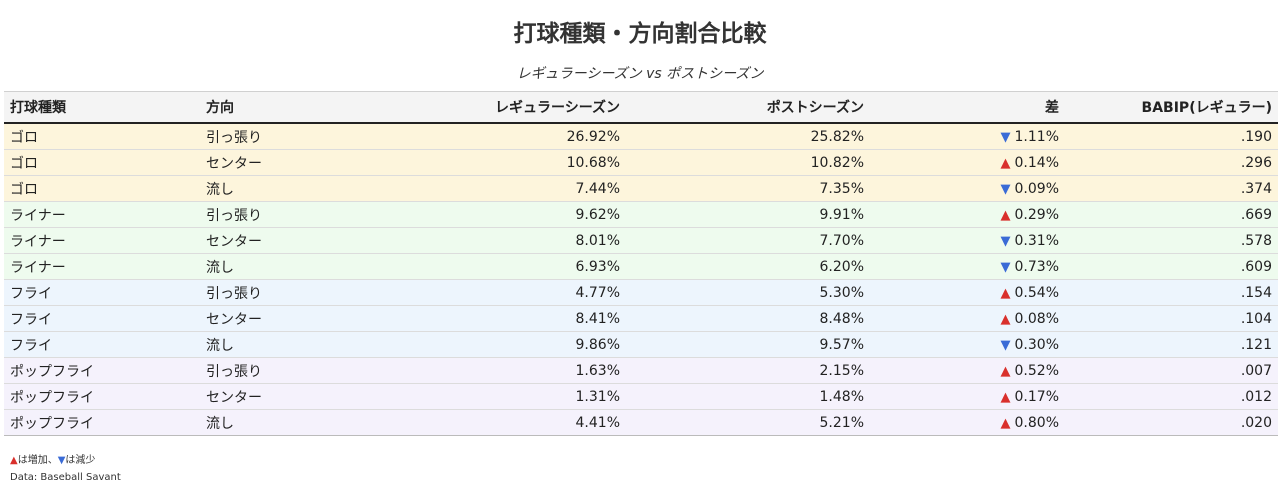  I want to click on table-row: フライ 流し 9.86% 9.57% ▼ 0.30% .121, so click(641, 344).